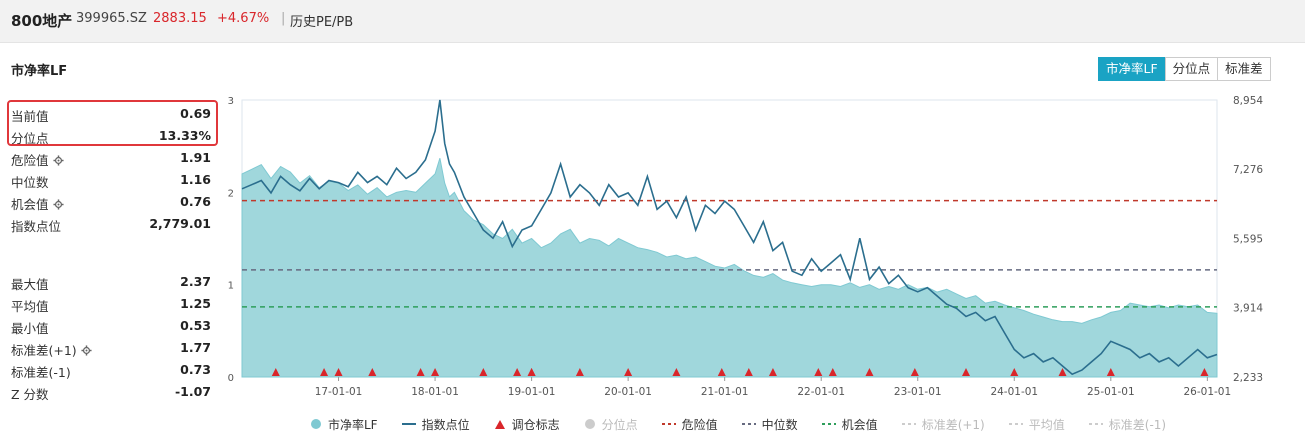 The height and width of the screenshot is (442, 1305). Describe the element at coordinates (30, 138) in the screenshot. I see `stat-label: 分位点` at that location.